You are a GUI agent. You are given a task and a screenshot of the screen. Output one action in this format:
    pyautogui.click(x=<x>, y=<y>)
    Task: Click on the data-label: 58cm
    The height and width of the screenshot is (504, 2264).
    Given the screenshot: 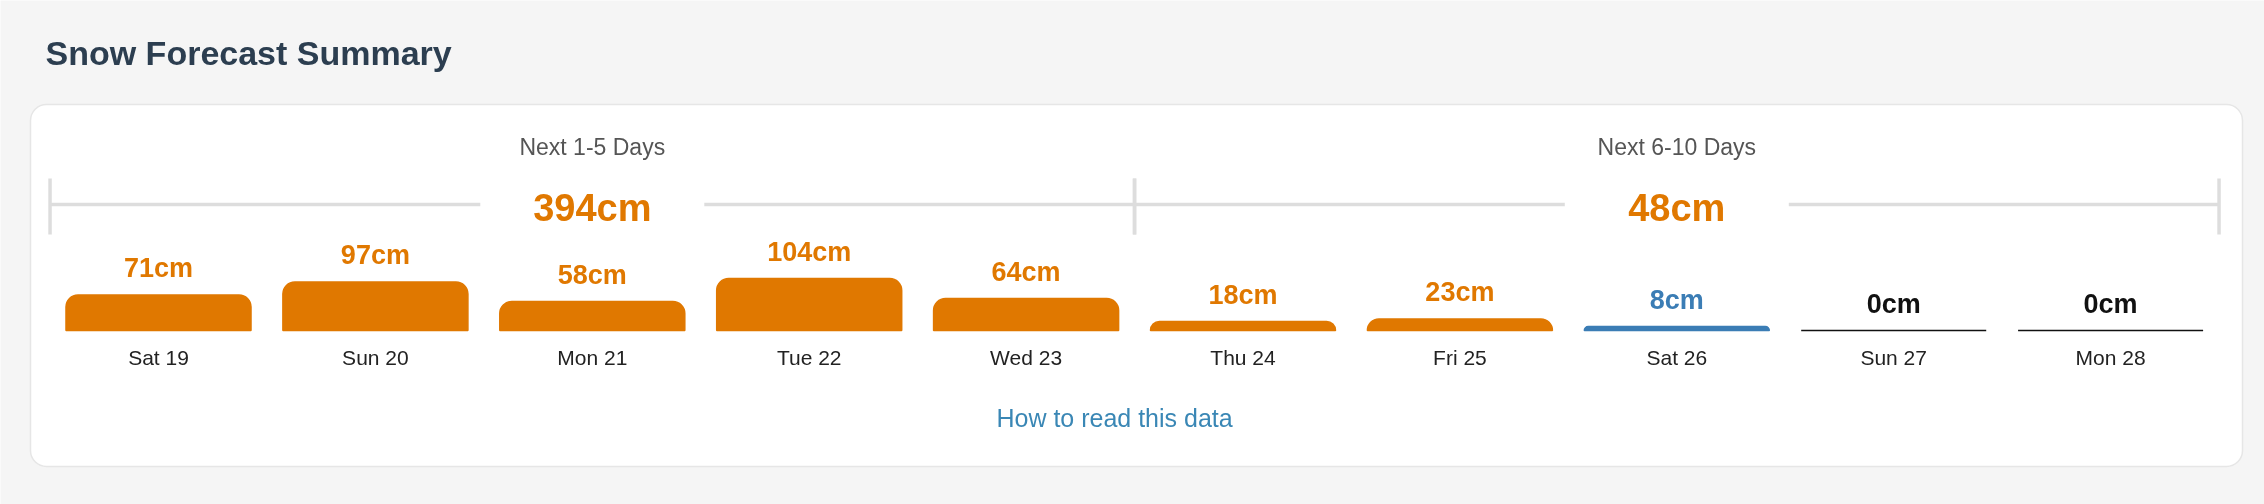 What is the action you would take?
    pyautogui.click(x=592, y=274)
    